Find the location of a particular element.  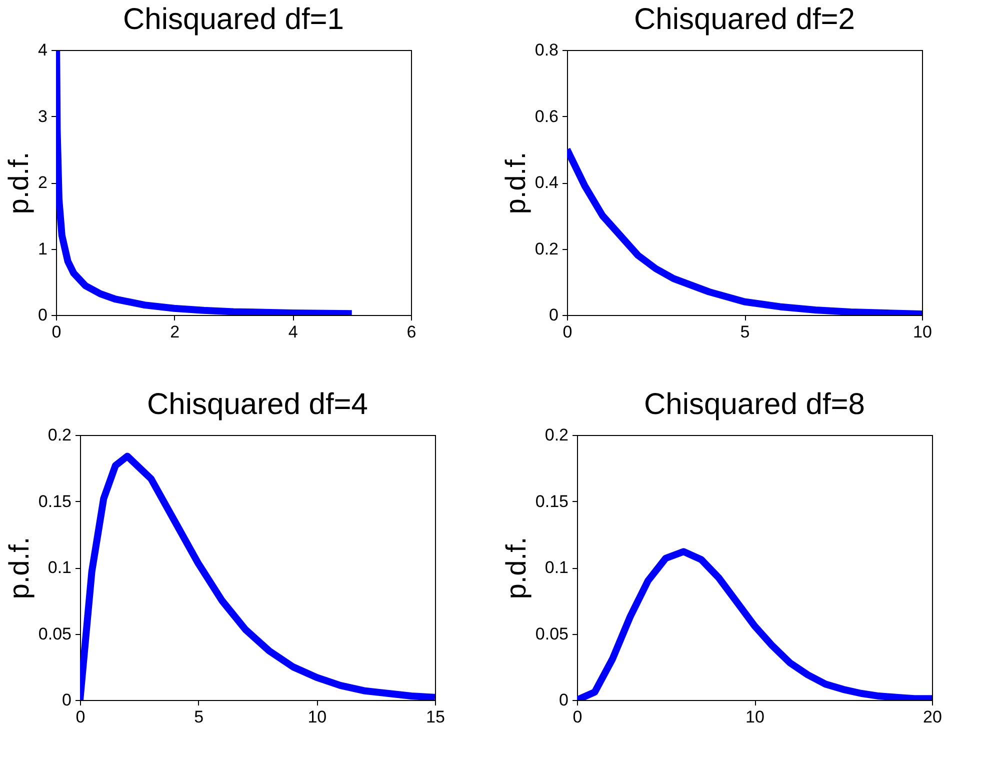

y-tick-label: 1 is located at coordinates (43, 248).